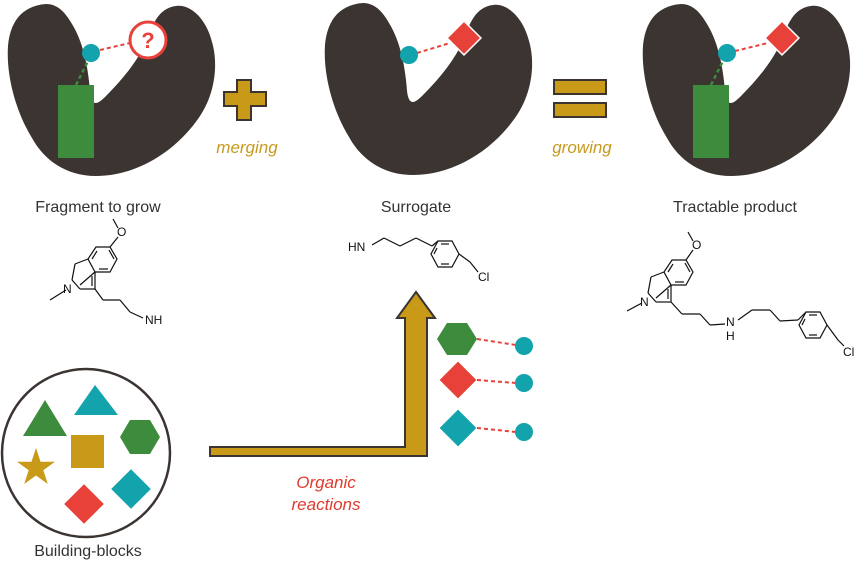 The image size is (858, 562). I want to click on product-title: Tractable product, so click(735, 207).